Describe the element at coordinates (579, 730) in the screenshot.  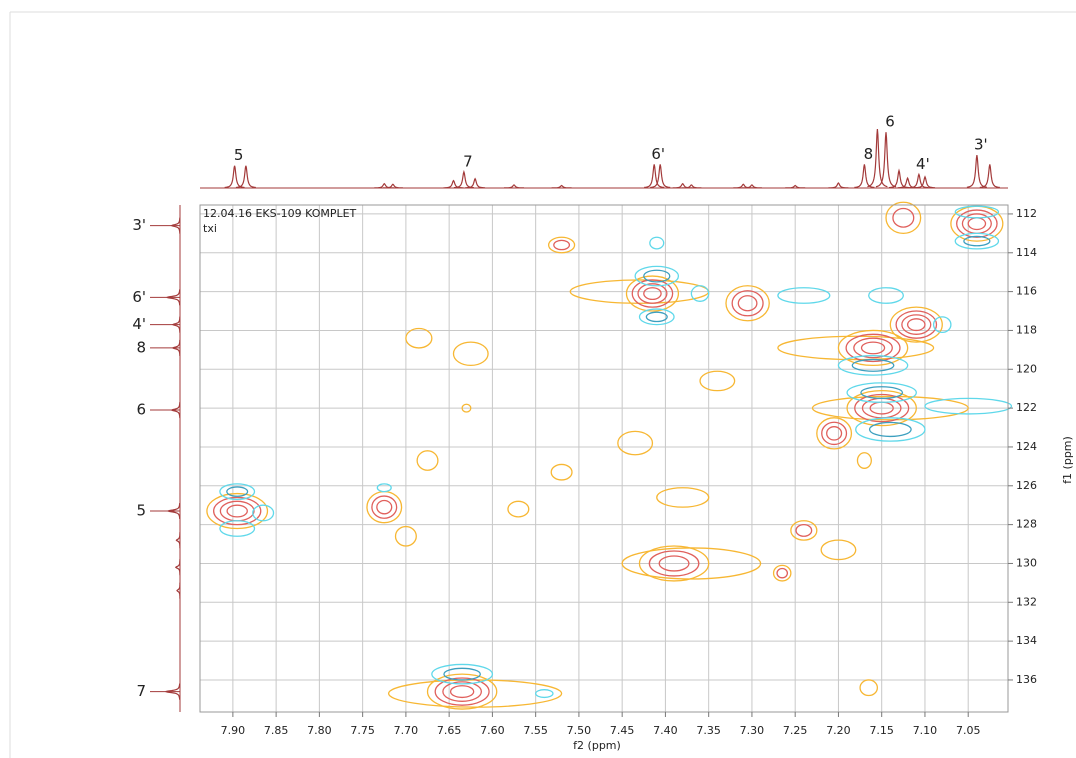
I see `x-tick-label: 7.50` at that location.